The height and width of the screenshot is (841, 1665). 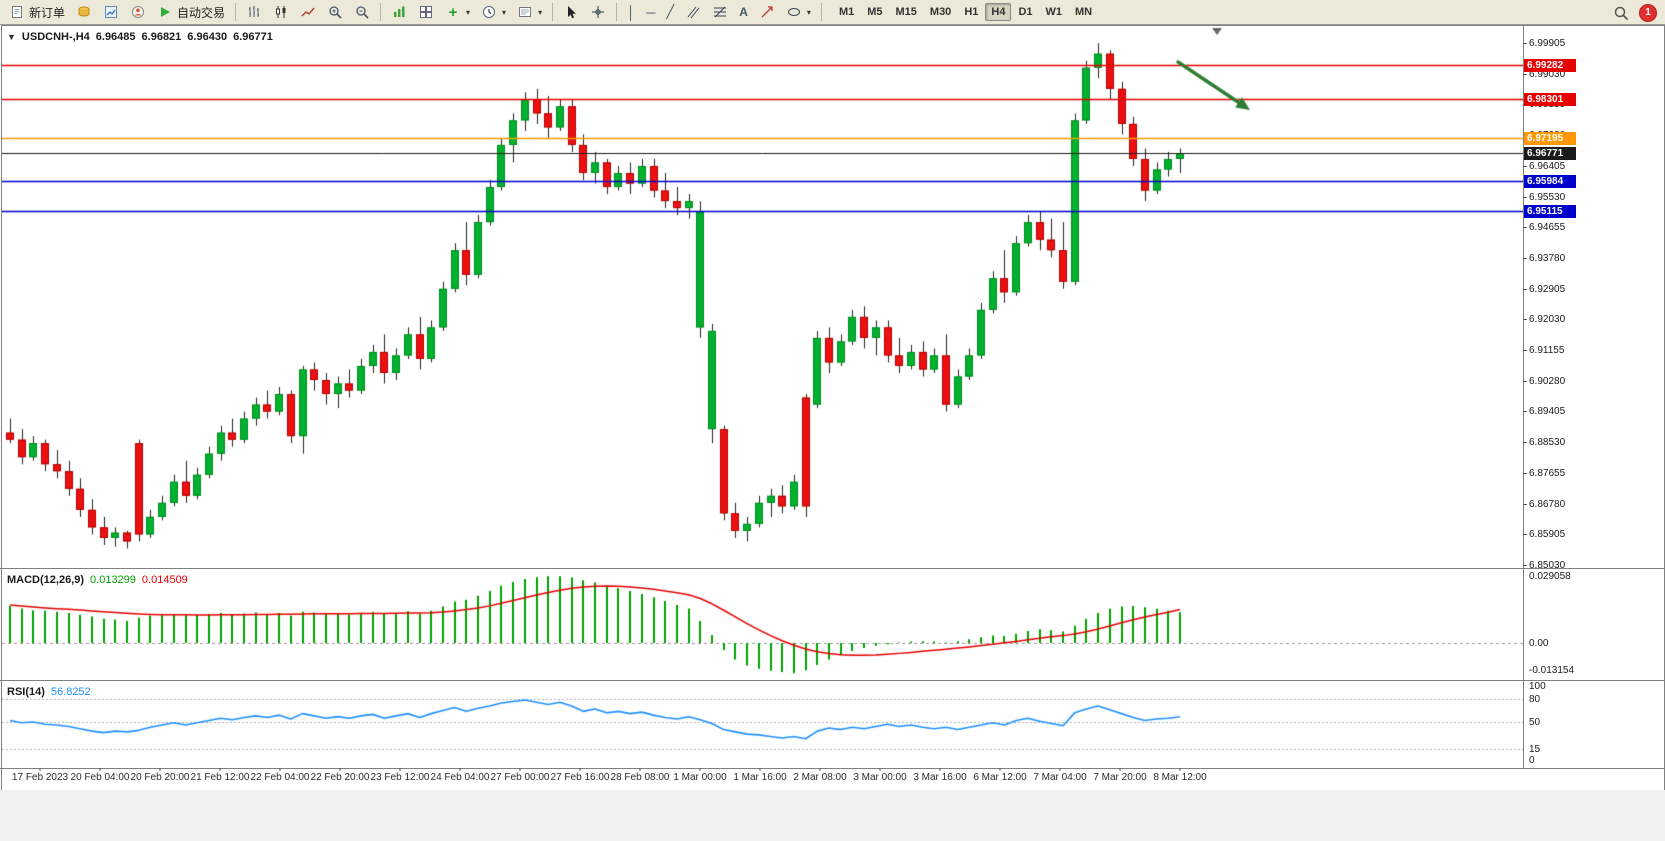 I want to click on add-indicator-button: + ▾, so click(x=457, y=12).